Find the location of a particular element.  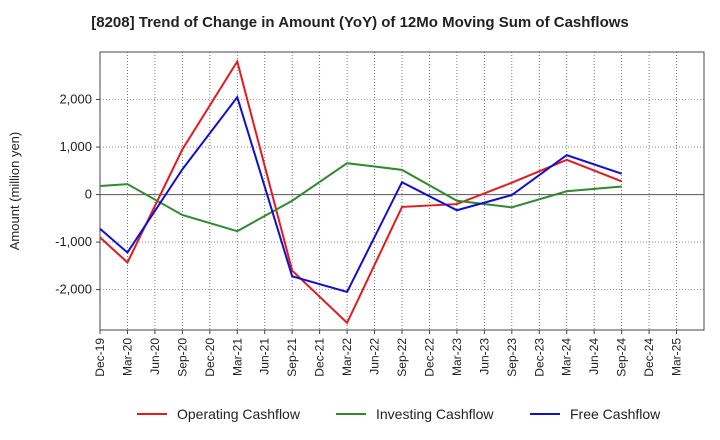

legend-label-operating-cashflow: Operating Cashflow is located at coordinates (239, 414).